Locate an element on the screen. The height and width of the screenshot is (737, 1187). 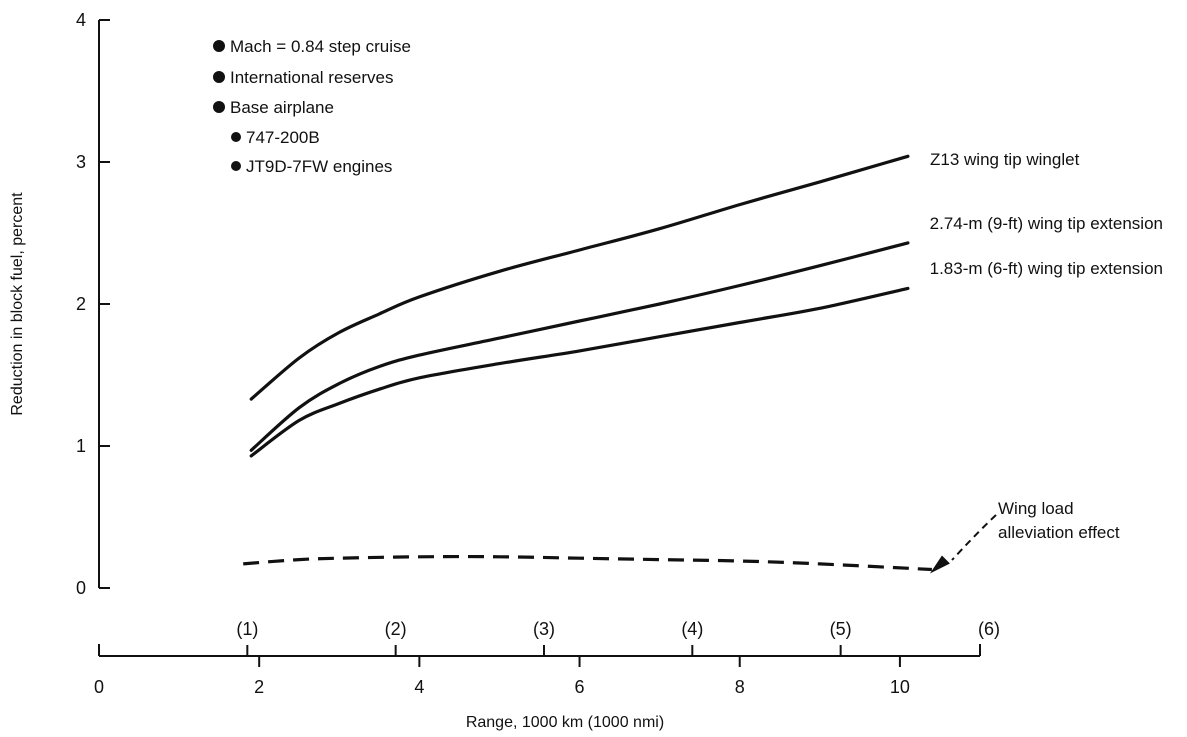
y-tick-label: 0 is located at coordinates (81, 588).